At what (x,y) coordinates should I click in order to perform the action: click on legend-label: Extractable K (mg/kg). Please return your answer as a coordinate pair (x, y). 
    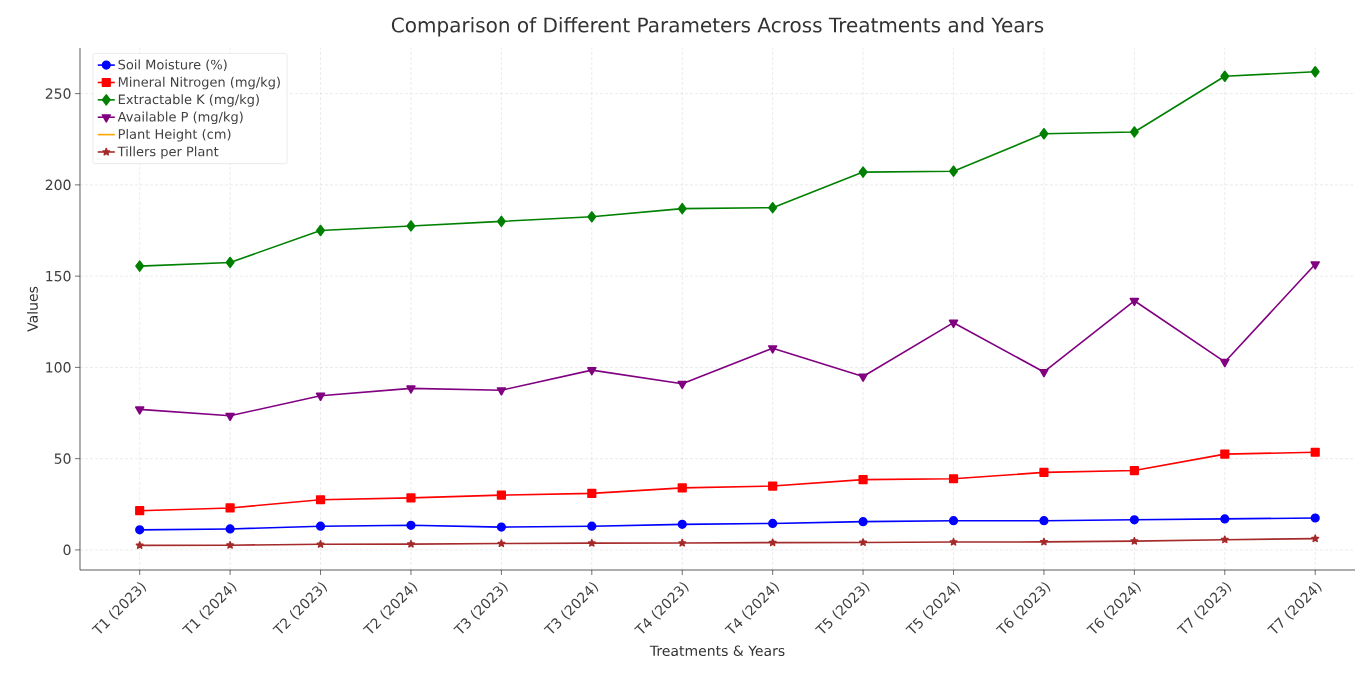
    Looking at the image, I should click on (188, 100).